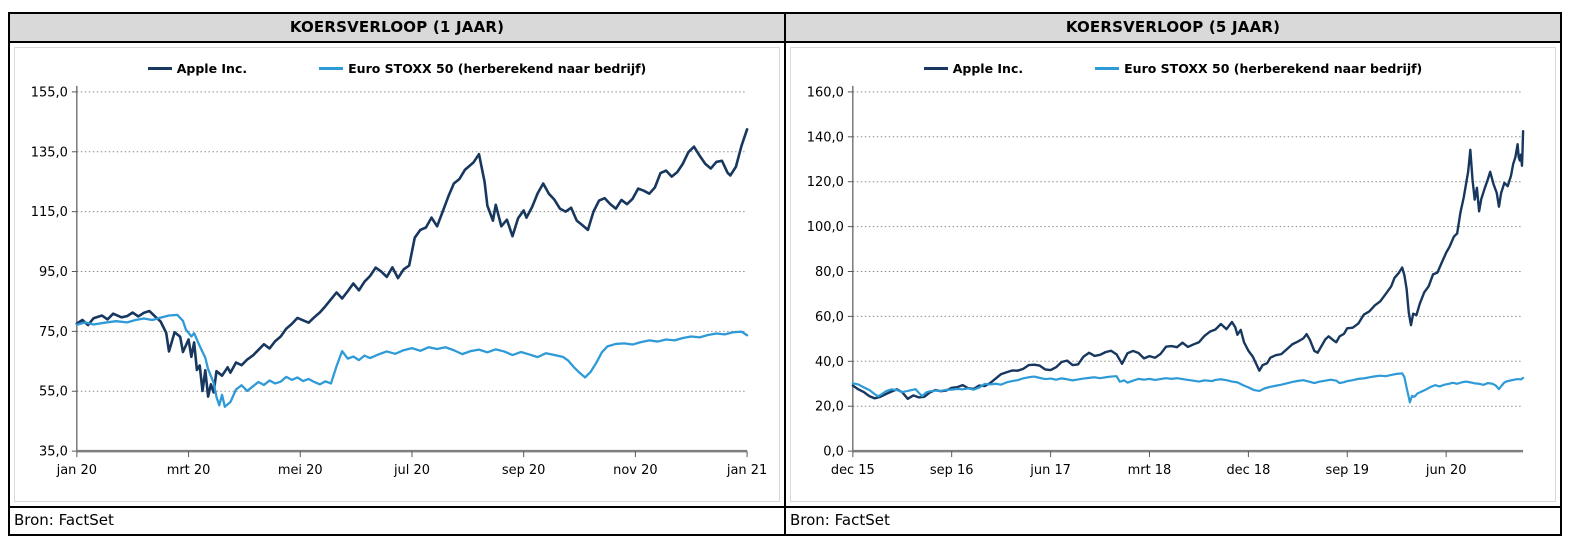 The width and height of the screenshot is (1570, 540). What do you see at coordinates (825, 182) in the screenshot?
I see `svg-text: 120,0` at bounding box center [825, 182].